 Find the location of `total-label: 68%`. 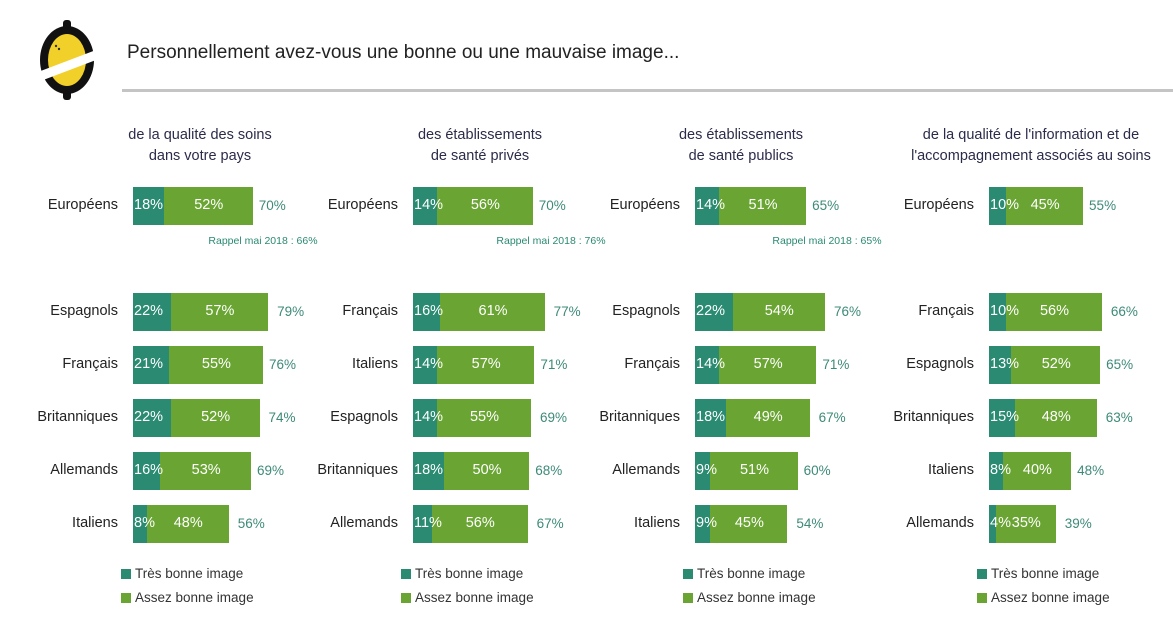

total-label: 68% is located at coordinates (549, 470).